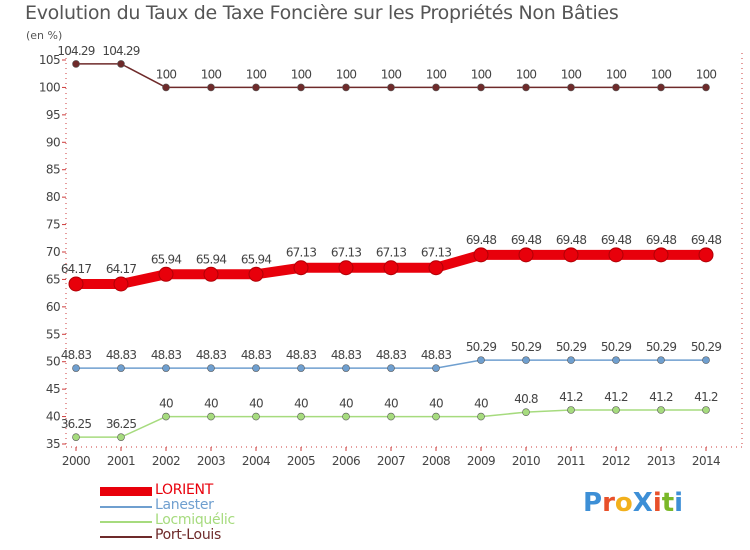 The width and height of the screenshot is (750, 550). I want to click on logo-letter: P, so click(593, 503).